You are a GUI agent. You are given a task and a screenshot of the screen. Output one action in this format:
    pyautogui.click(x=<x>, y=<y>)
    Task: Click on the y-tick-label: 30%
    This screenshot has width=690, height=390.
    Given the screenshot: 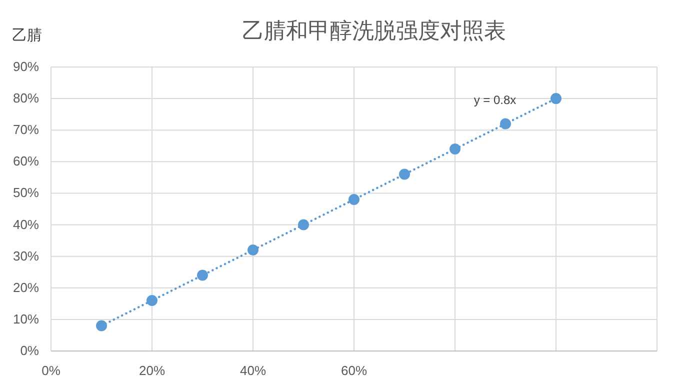 What is the action you would take?
    pyautogui.click(x=26, y=256)
    